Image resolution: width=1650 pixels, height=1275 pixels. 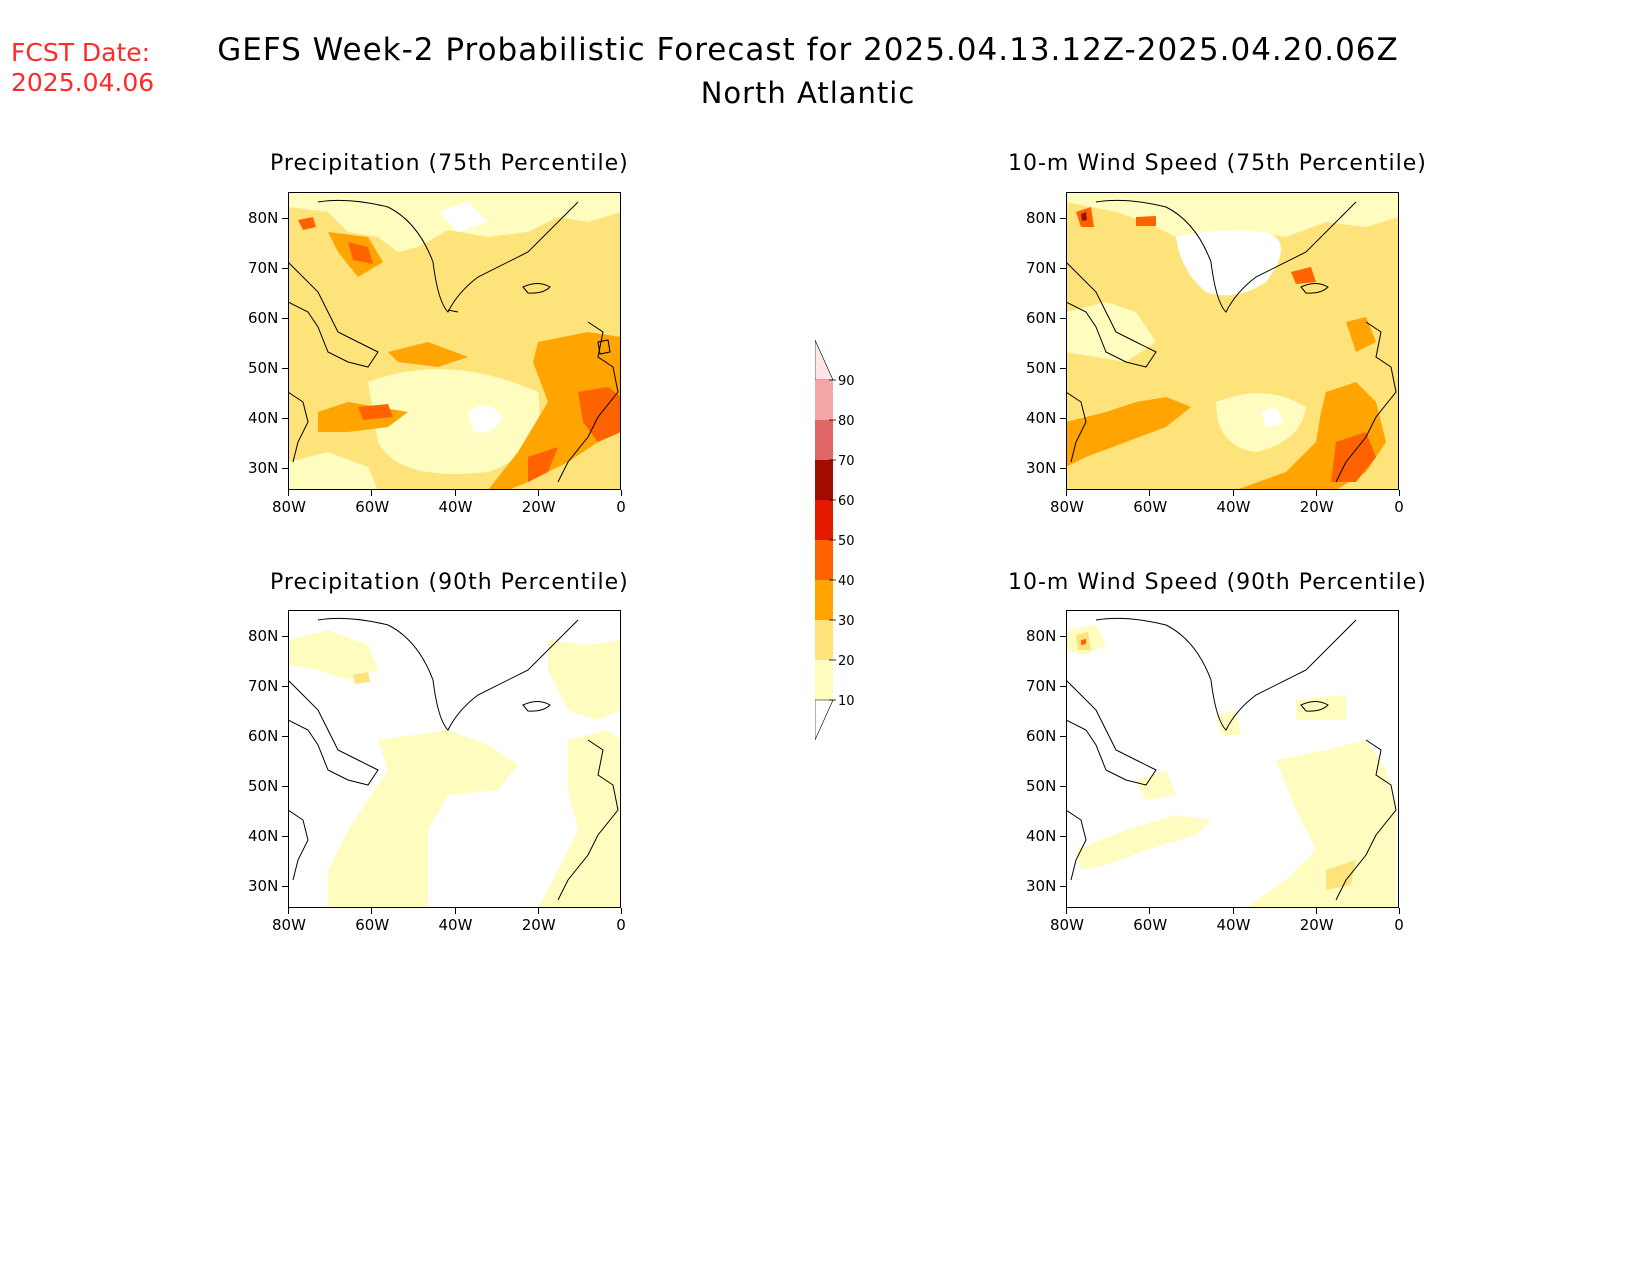 I want to click on map-wind75, so click(x=1232, y=341).